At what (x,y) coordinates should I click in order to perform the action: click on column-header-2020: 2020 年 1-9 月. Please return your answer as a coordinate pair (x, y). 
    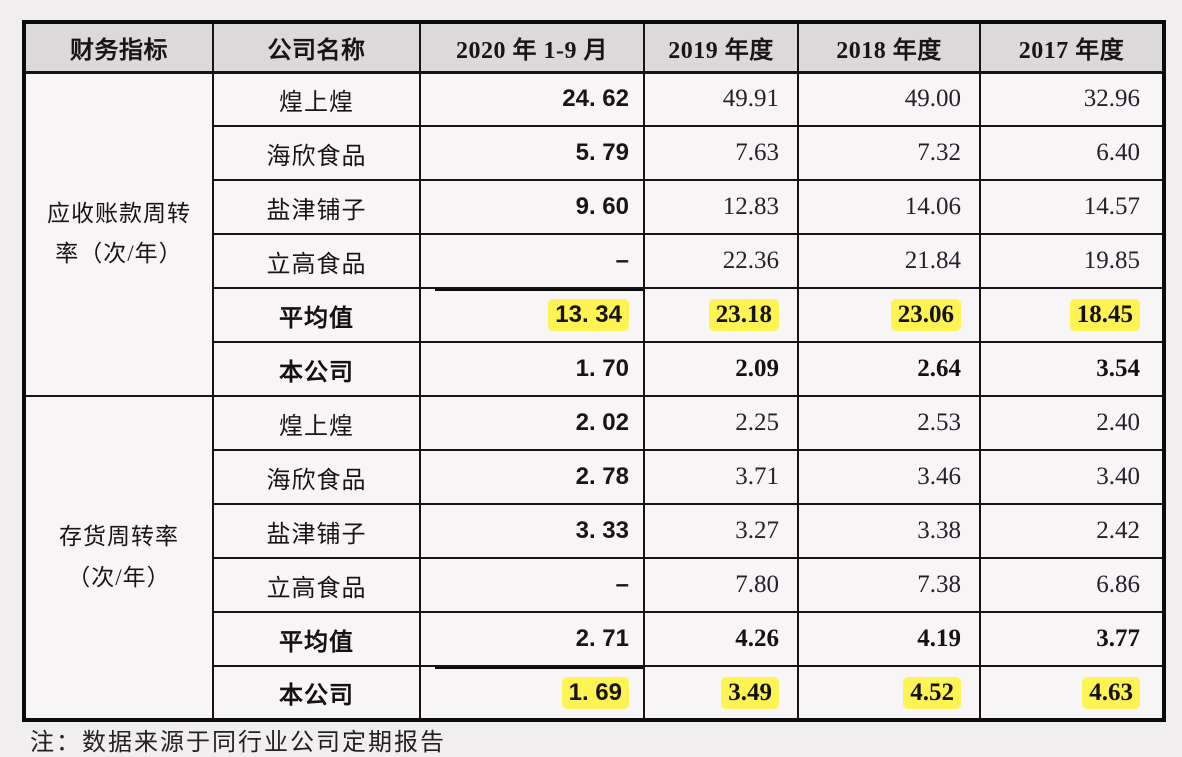
    Looking at the image, I should click on (532, 47).